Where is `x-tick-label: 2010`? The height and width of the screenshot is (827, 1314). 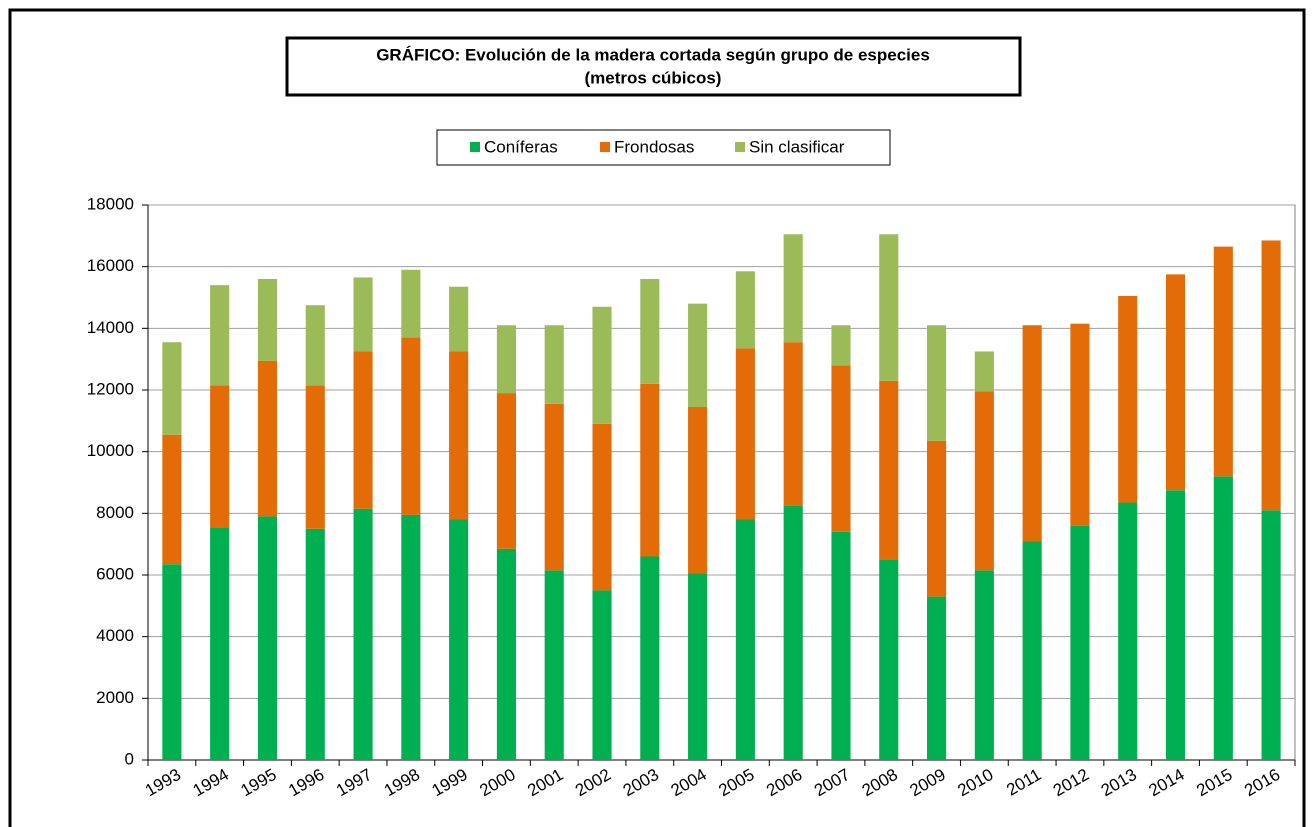 x-tick-label: 2010 is located at coordinates (975, 782).